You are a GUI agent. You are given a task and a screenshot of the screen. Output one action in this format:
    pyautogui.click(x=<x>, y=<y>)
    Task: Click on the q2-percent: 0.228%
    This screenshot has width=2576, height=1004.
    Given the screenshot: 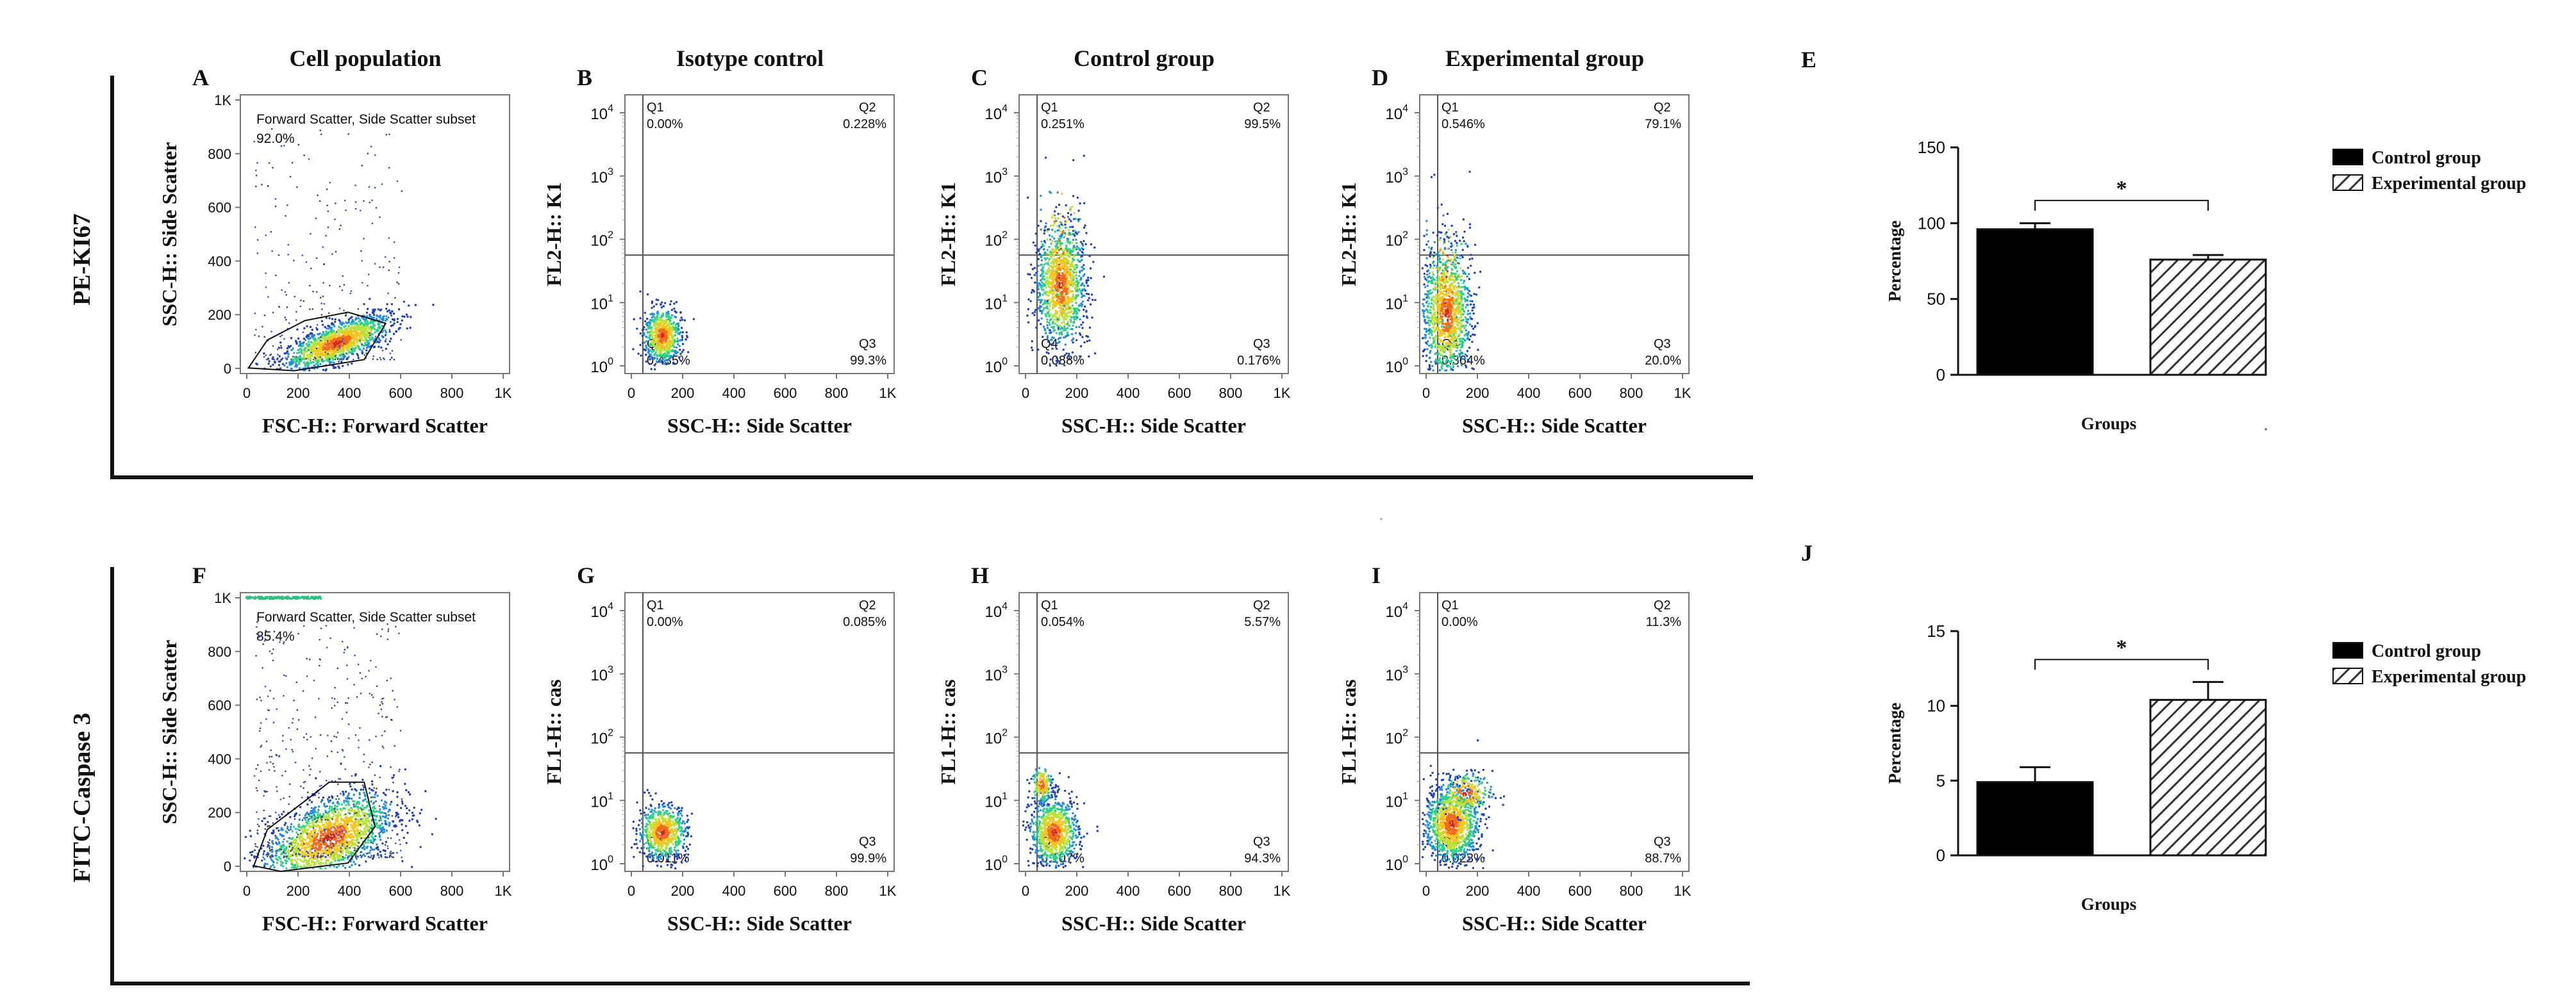 What is the action you would take?
    pyautogui.click(x=864, y=124)
    